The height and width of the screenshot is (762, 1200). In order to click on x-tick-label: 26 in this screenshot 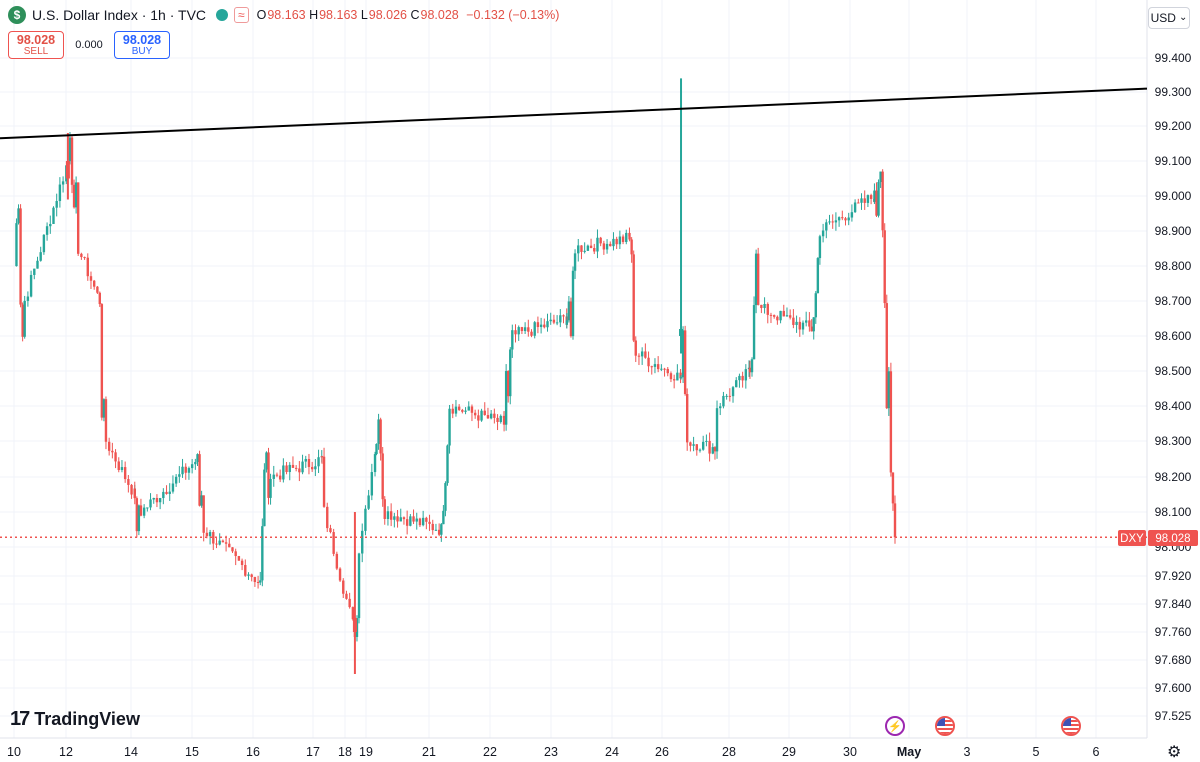, I will do `click(662, 752)`.